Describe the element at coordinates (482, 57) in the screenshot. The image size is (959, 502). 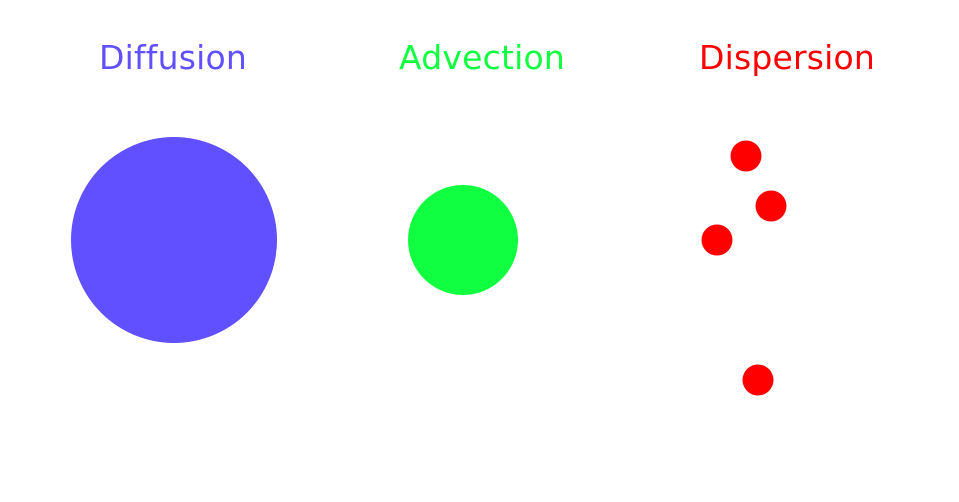
I see `advection-title: Advection` at that location.